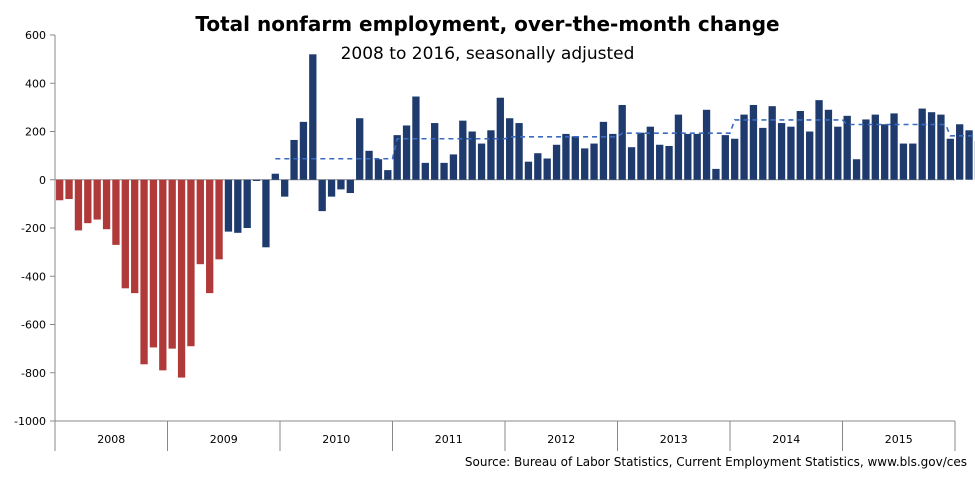 Image resolution: width=975 pixels, height=478 pixels. Describe the element at coordinates (35, 132) in the screenshot. I see `y-tick-label: 200` at that location.